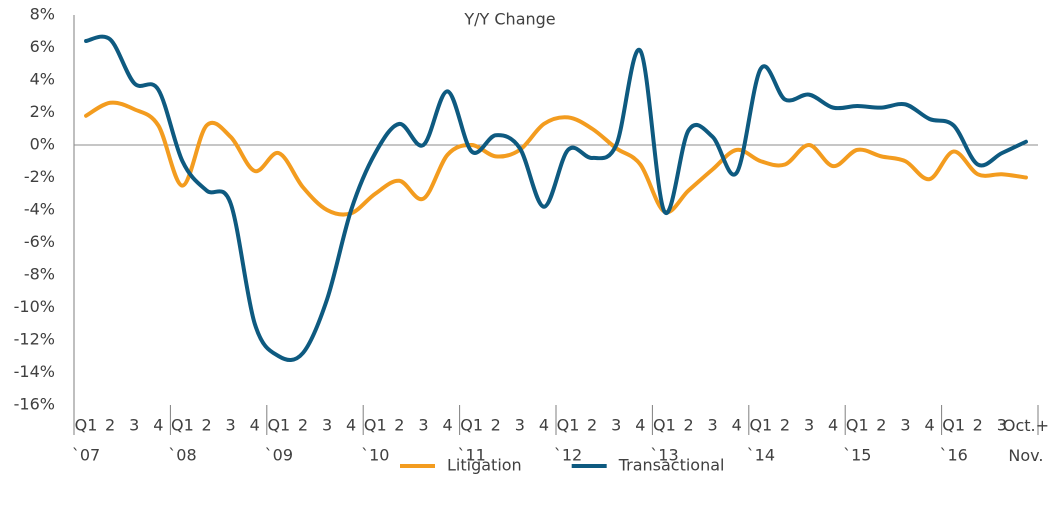  I want to click on y-tick-label: -16%, so click(34, 404).